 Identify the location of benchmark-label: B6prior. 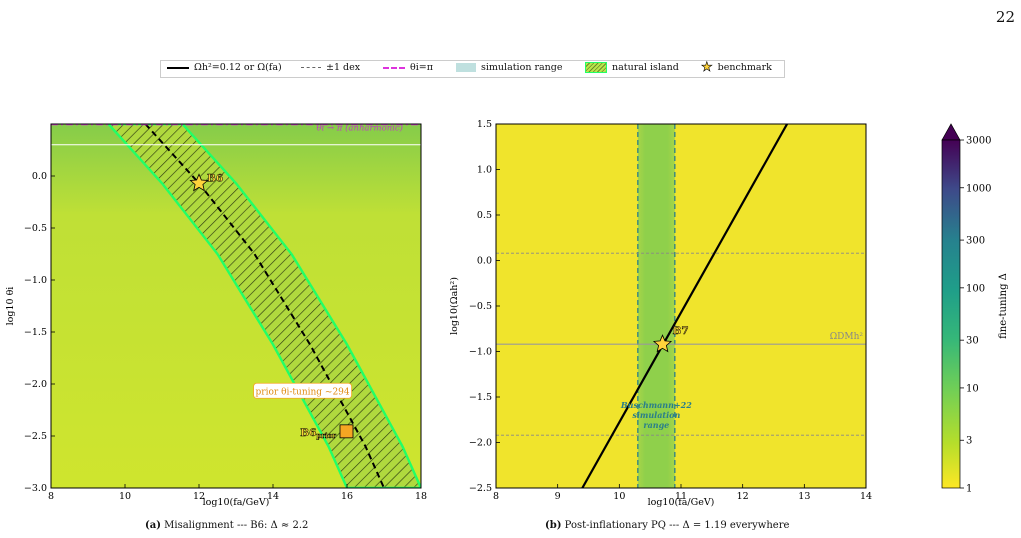
(318, 433).